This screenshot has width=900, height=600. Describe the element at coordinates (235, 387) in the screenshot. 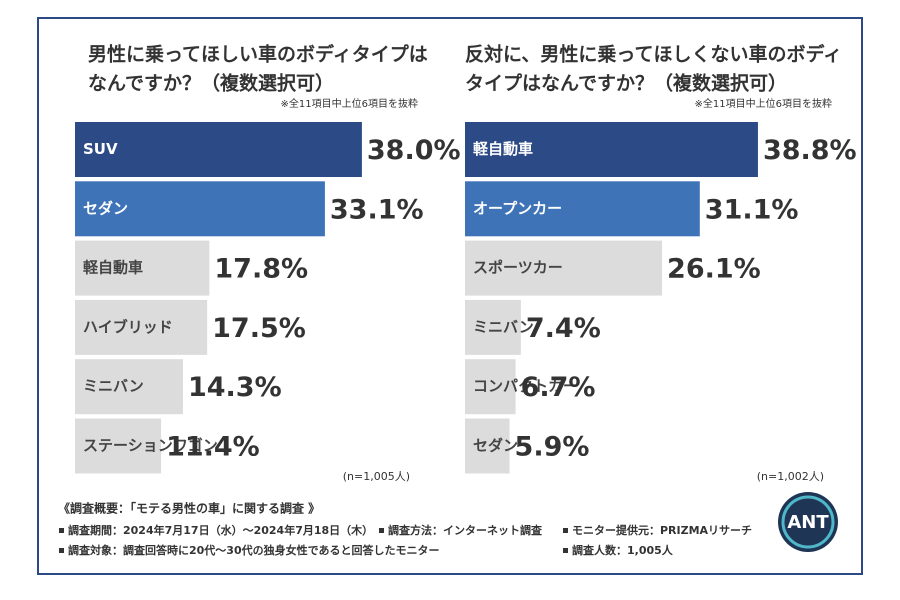

I see `value-label: 14.3%` at that location.